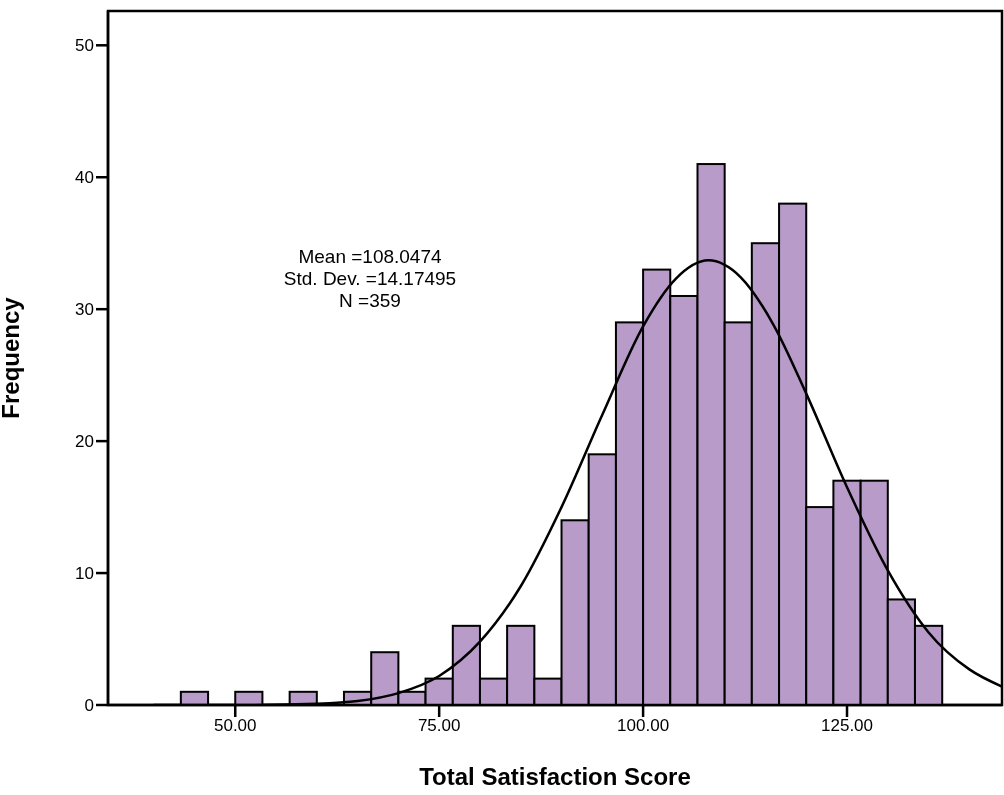  What do you see at coordinates (84, 442) in the screenshot?
I see `y-tick-label: 20` at bounding box center [84, 442].